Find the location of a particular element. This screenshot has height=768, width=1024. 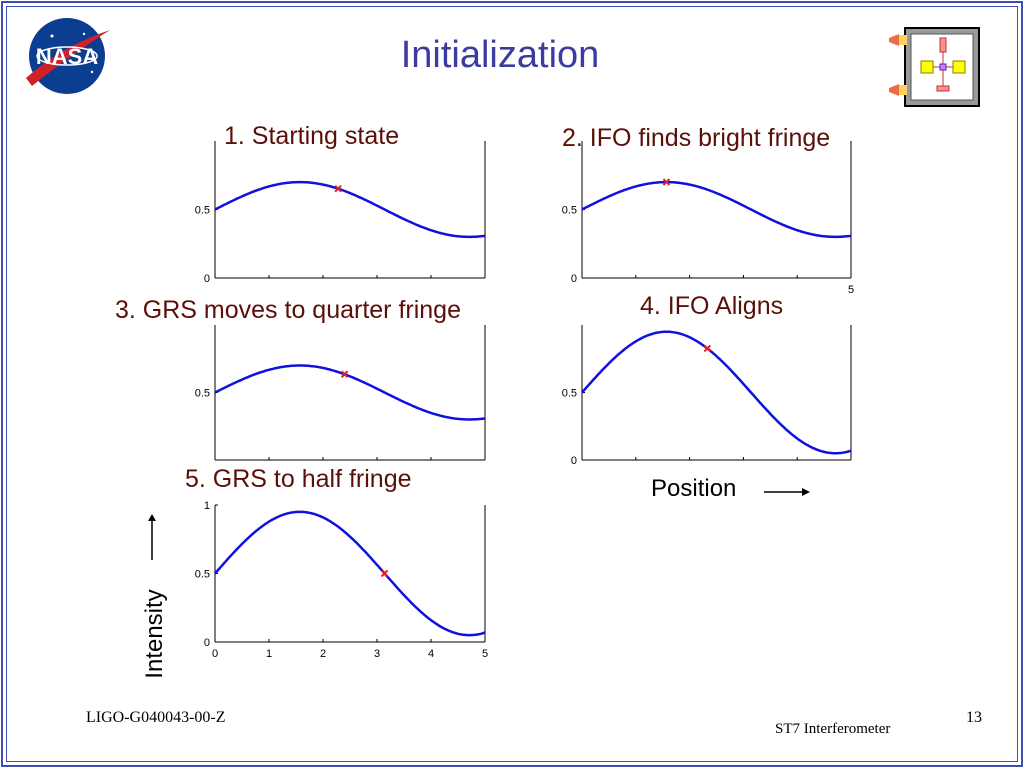

plot-5-x-tick-label: 0 is located at coordinates (215, 654).